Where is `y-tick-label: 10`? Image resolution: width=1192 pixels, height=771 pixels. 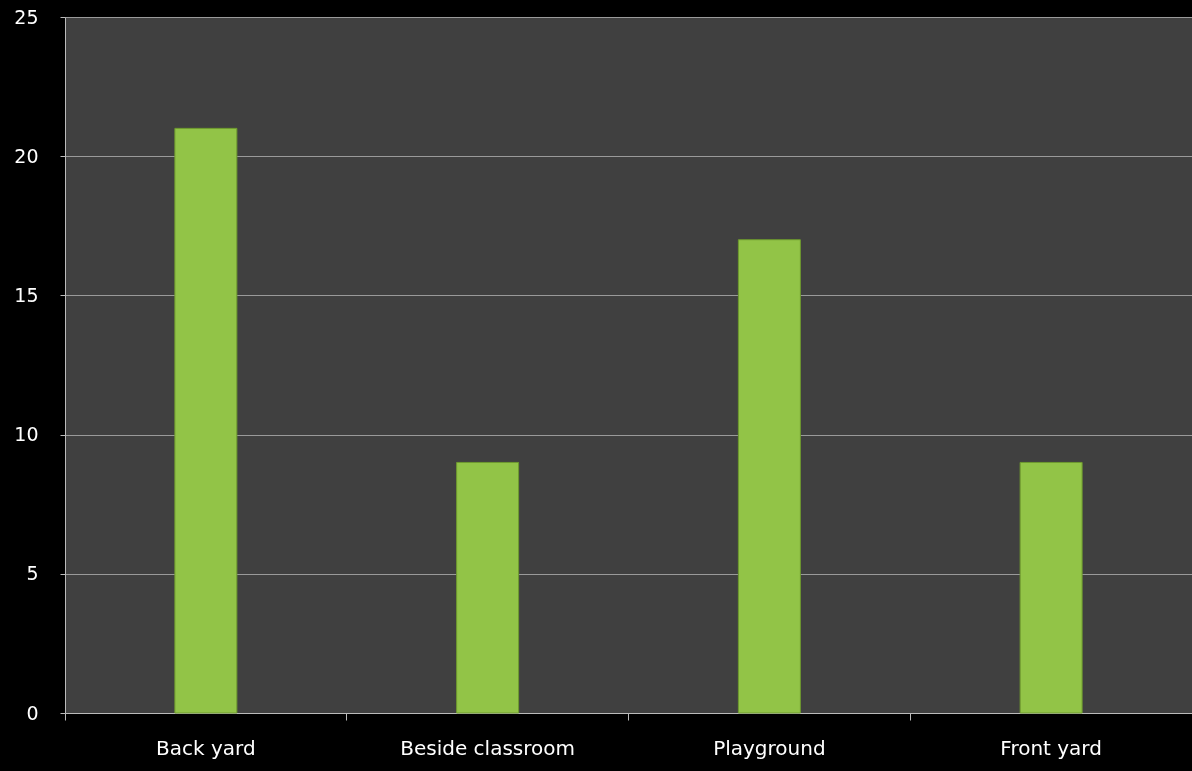 y-tick-label: 10 is located at coordinates (26, 434).